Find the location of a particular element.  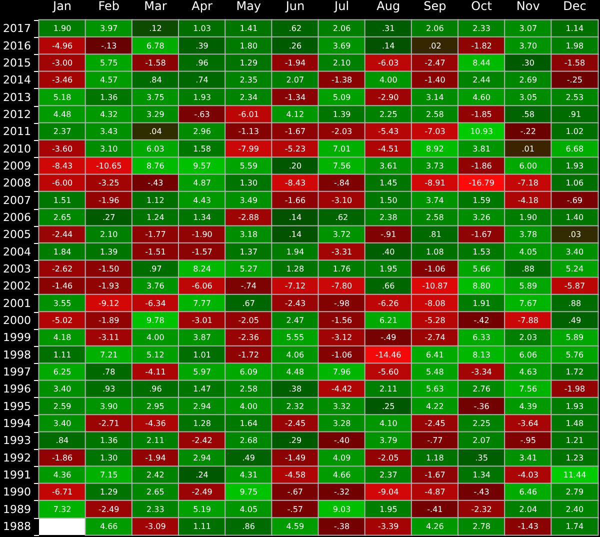

x-tick-label: Sep is located at coordinates (435, 6).